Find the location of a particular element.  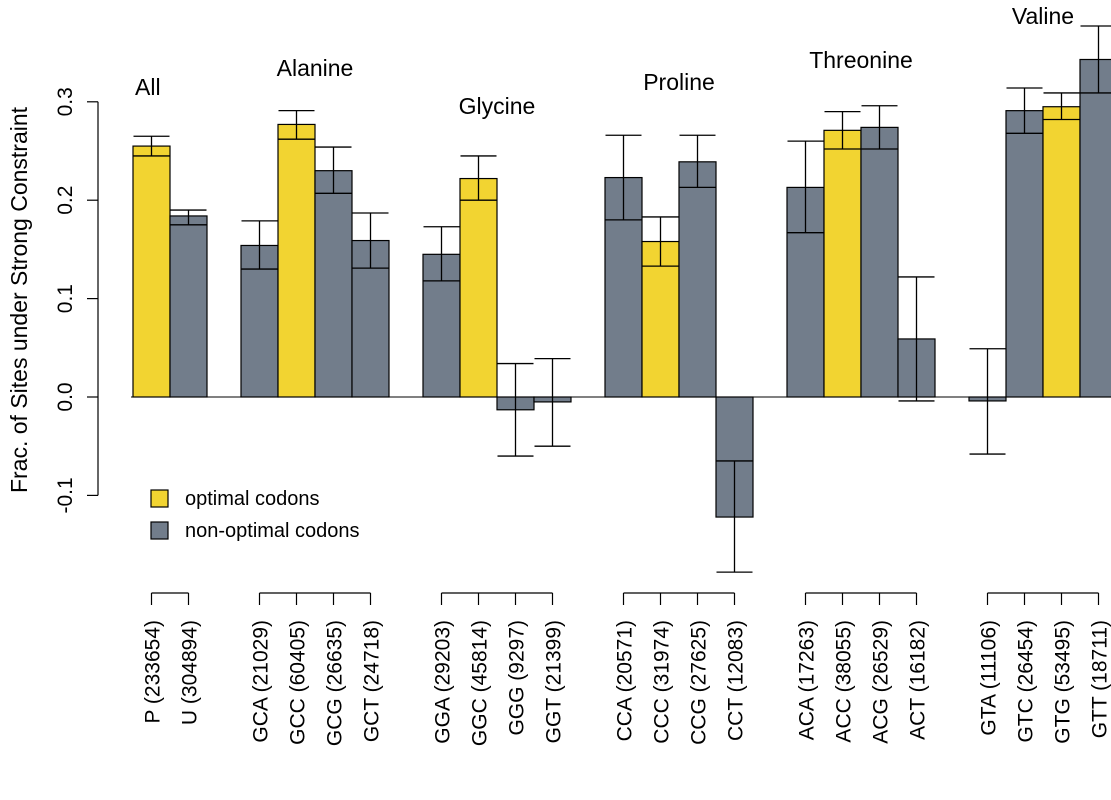

group-label: Threonine is located at coordinates (861, 60).